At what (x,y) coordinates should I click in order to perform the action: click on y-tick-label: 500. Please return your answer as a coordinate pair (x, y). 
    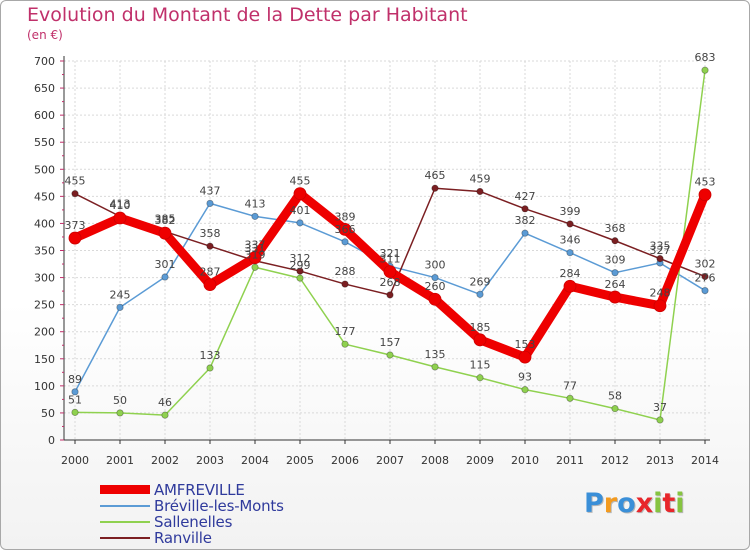
    Looking at the image, I should click on (44, 169).